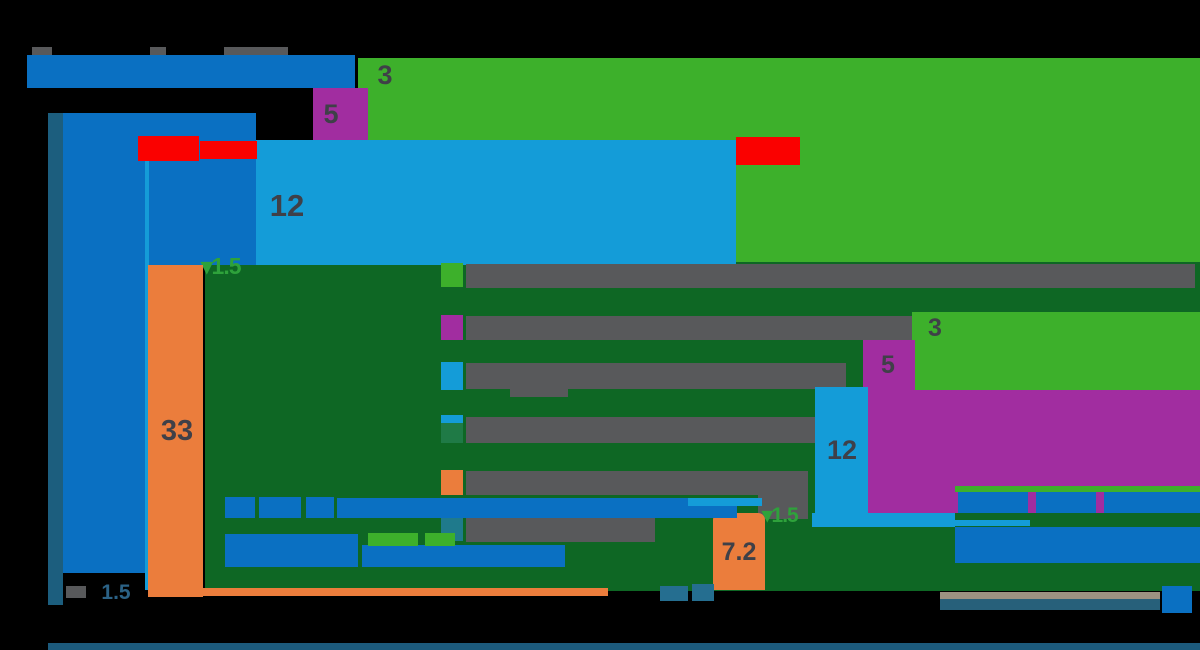  I want to click on blue-text-redaction-l1bar, so click(537, 508).